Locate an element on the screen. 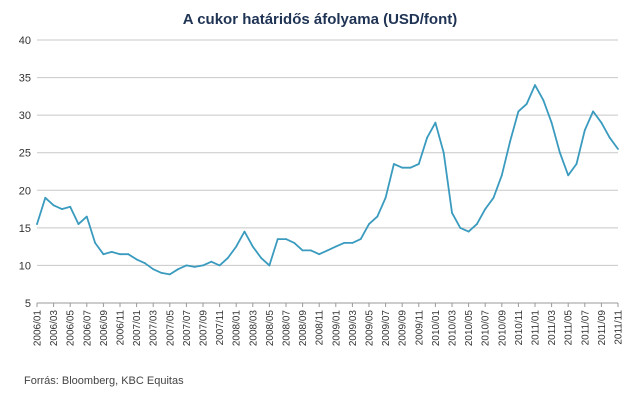 The width and height of the screenshot is (640, 410). x-tick-label: 2009/05 is located at coordinates (370, 328).